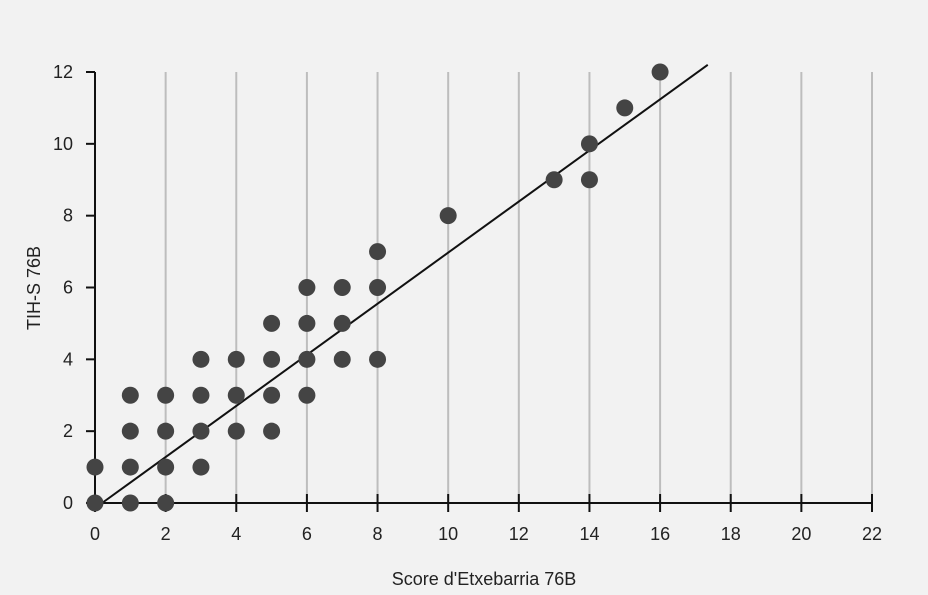 The image size is (928, 595). I want to click on y-tick-label: 6, so click(68, 288).